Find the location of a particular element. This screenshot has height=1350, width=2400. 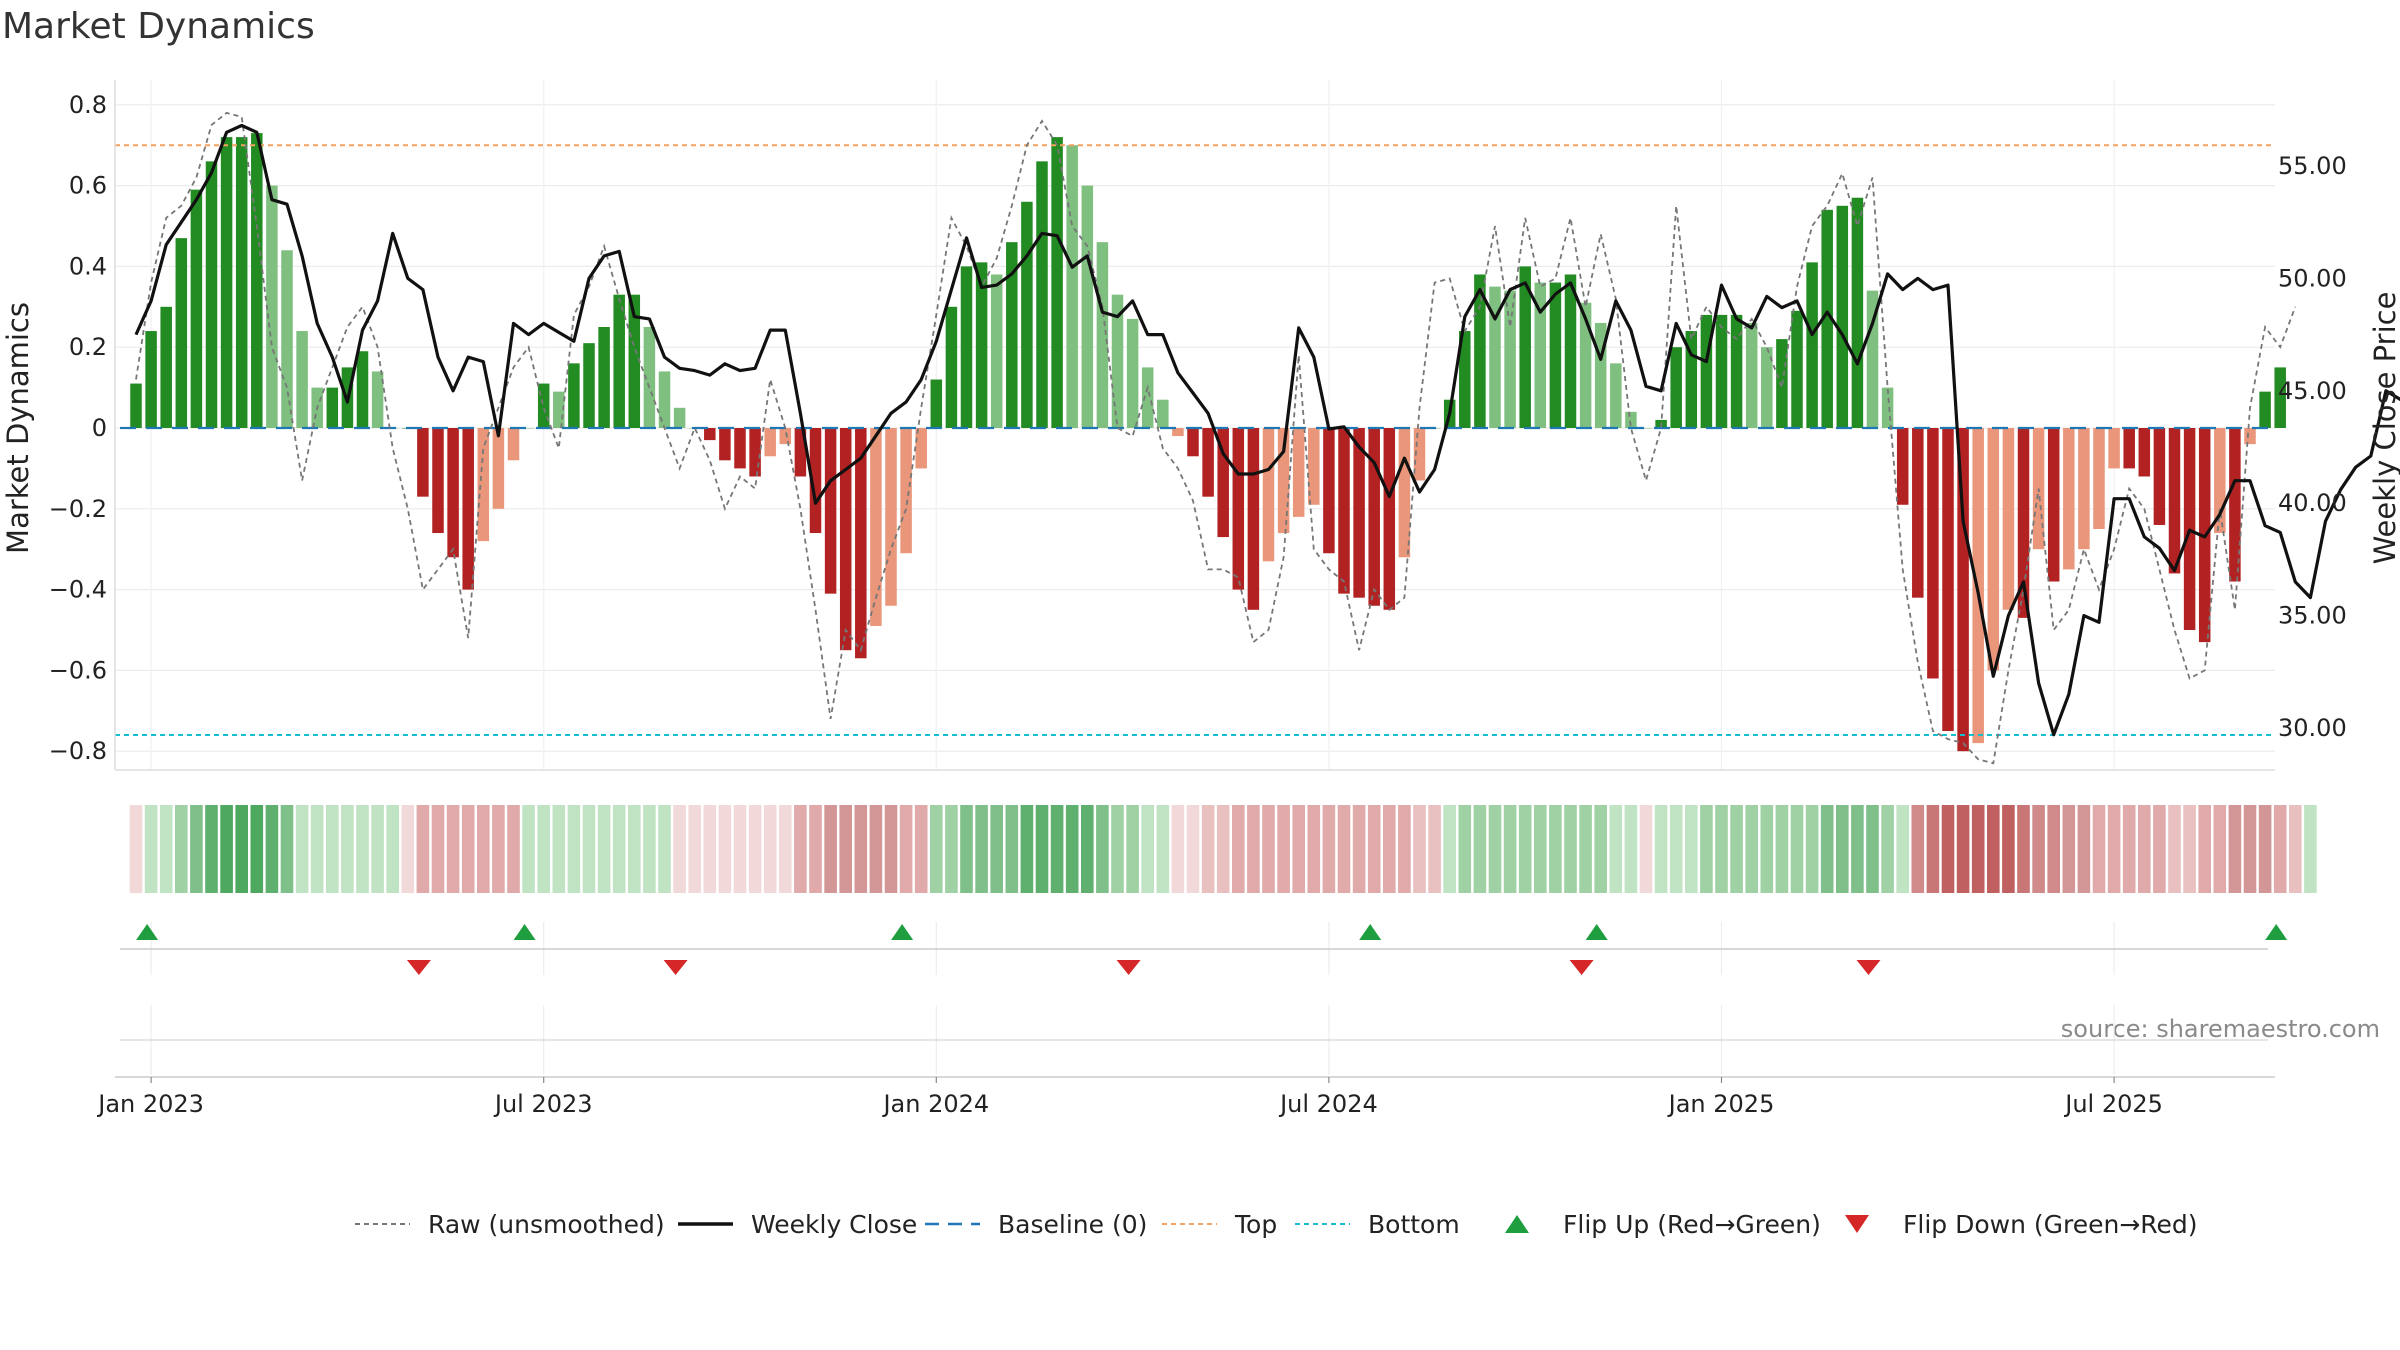

y-tick-label: −0.6 is located at coordinates (78, 670).